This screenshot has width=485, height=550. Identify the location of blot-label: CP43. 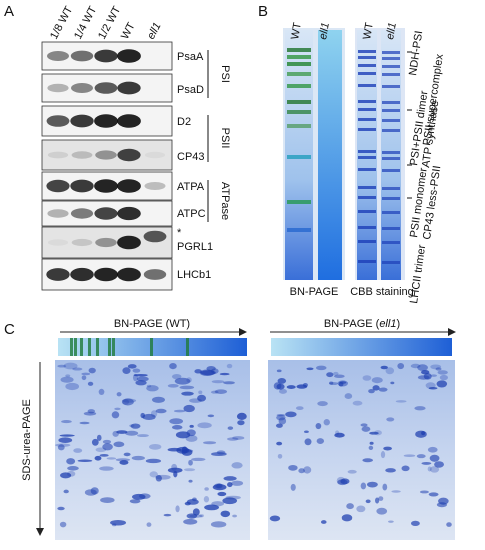
(191, 157).